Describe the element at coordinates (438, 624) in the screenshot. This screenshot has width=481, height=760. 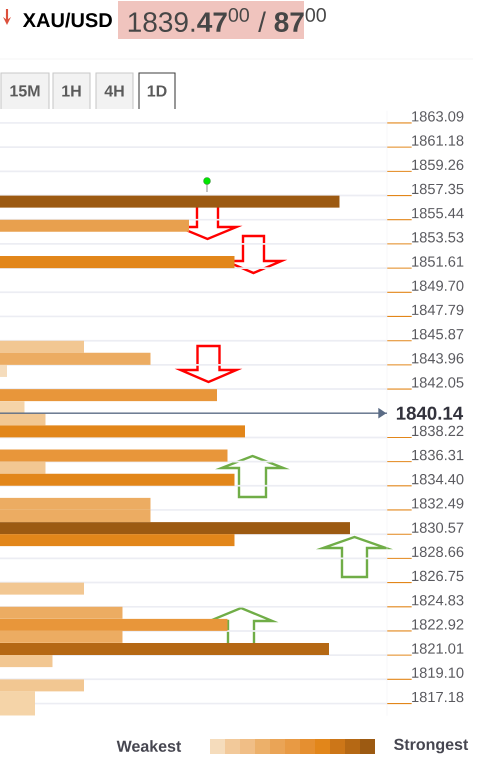
I see `y-tick-label: 1822.92` at that location.